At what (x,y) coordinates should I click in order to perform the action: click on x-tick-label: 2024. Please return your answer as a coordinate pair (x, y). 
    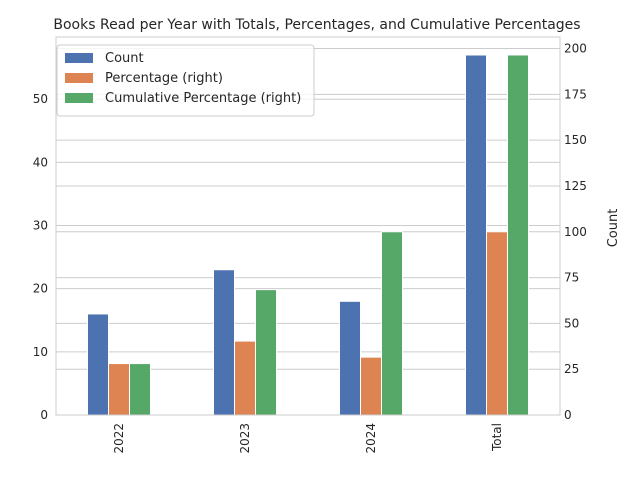
    Looking at the image, I should click on (371, 438).